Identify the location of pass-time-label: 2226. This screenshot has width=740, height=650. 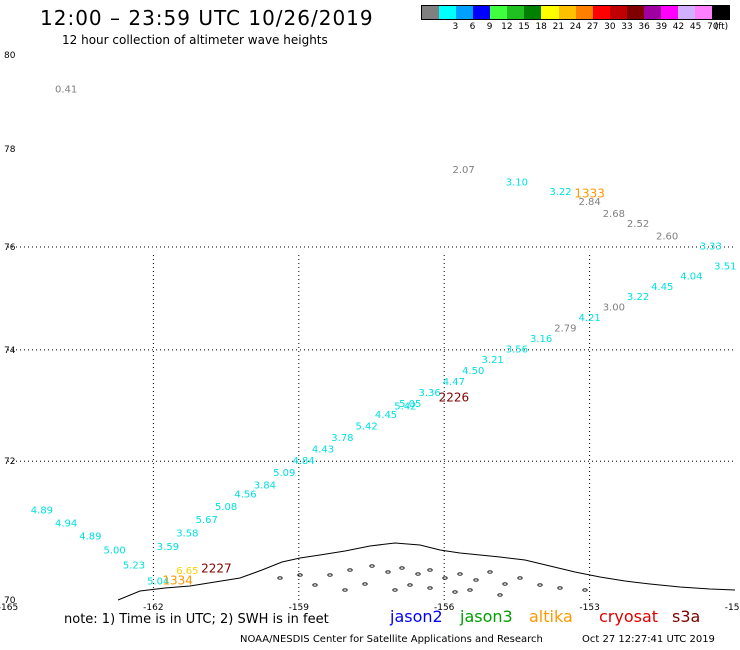
(454, 397).